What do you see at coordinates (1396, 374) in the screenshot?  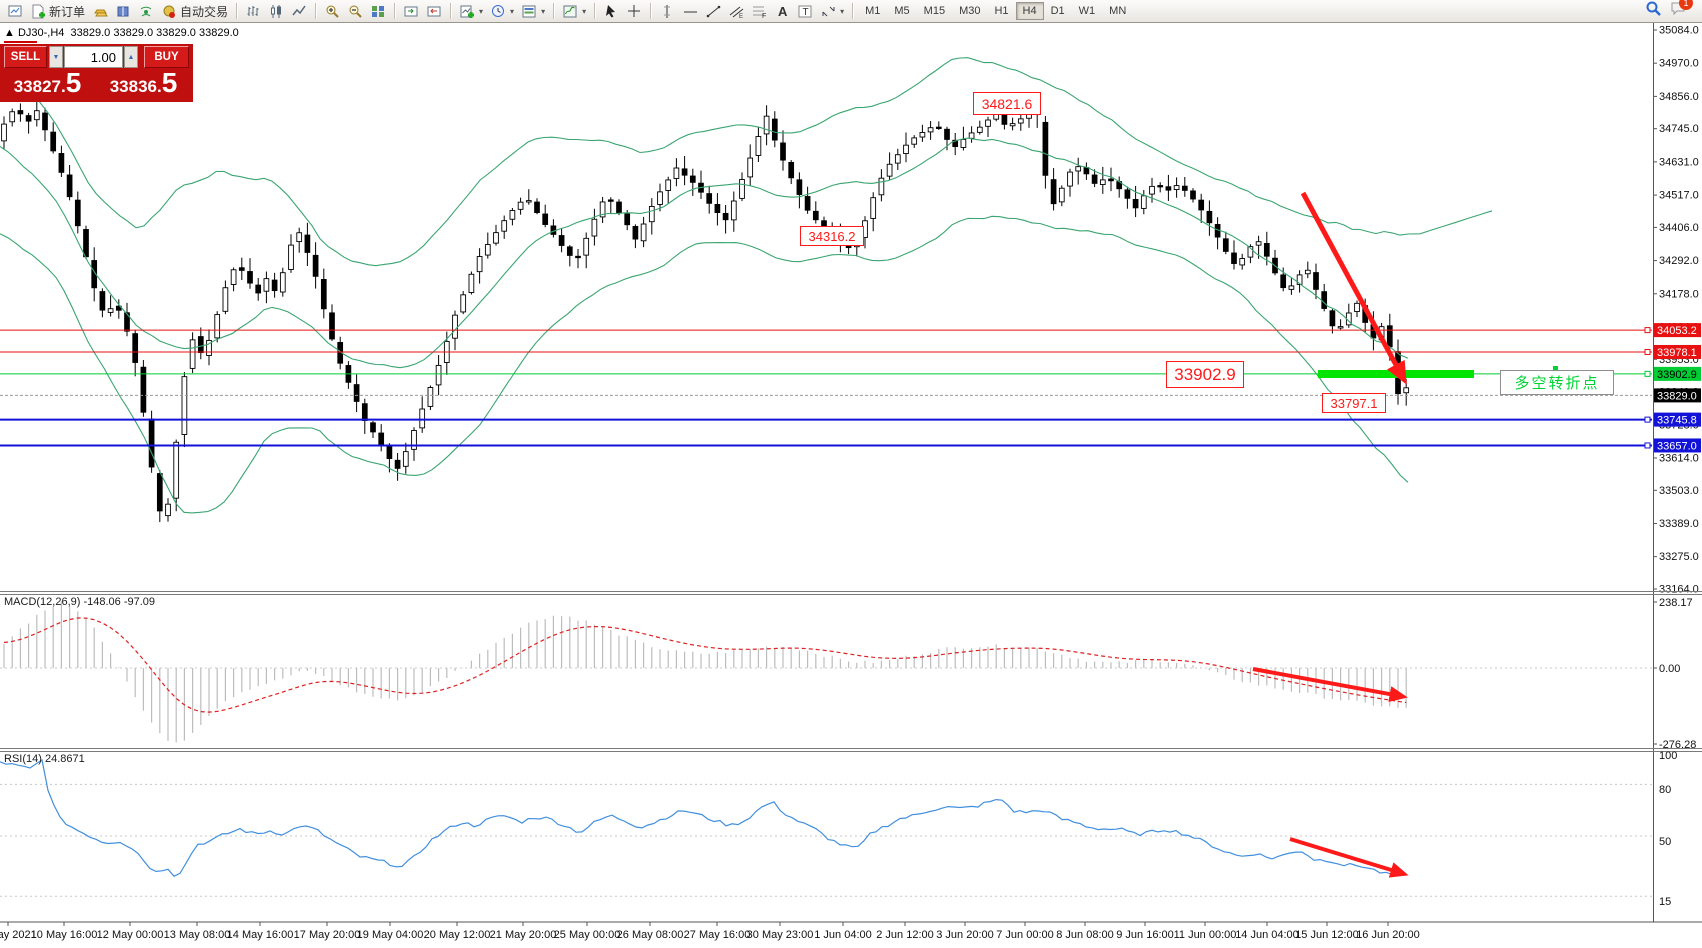 I see `turning-point-highlight-bar` at bounding box center [1396, 374].